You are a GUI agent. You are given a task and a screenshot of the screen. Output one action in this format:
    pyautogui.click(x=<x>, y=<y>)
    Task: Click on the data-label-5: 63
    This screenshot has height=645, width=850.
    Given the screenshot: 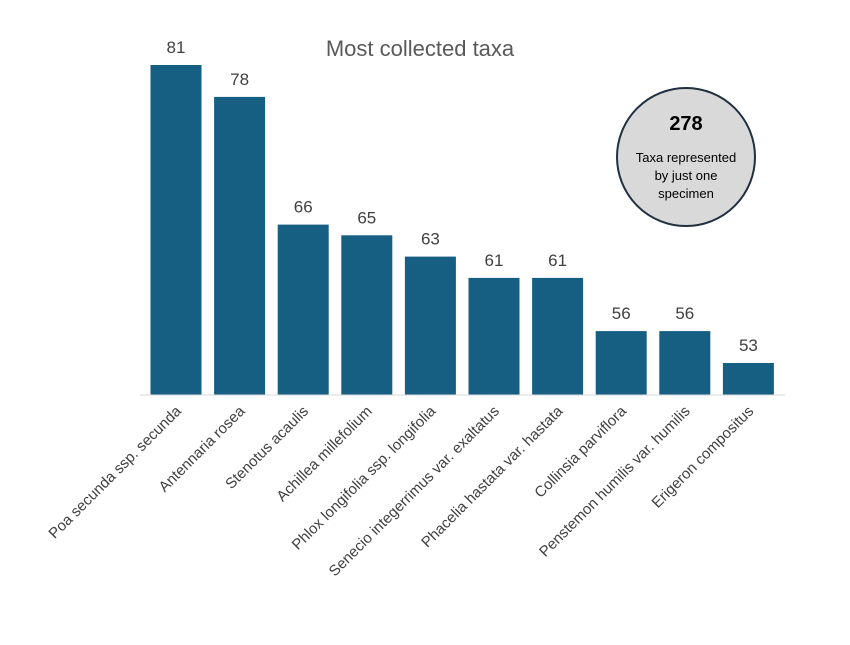 What is the action you would take?
    pyautogui.click(x=430, y=239)
    